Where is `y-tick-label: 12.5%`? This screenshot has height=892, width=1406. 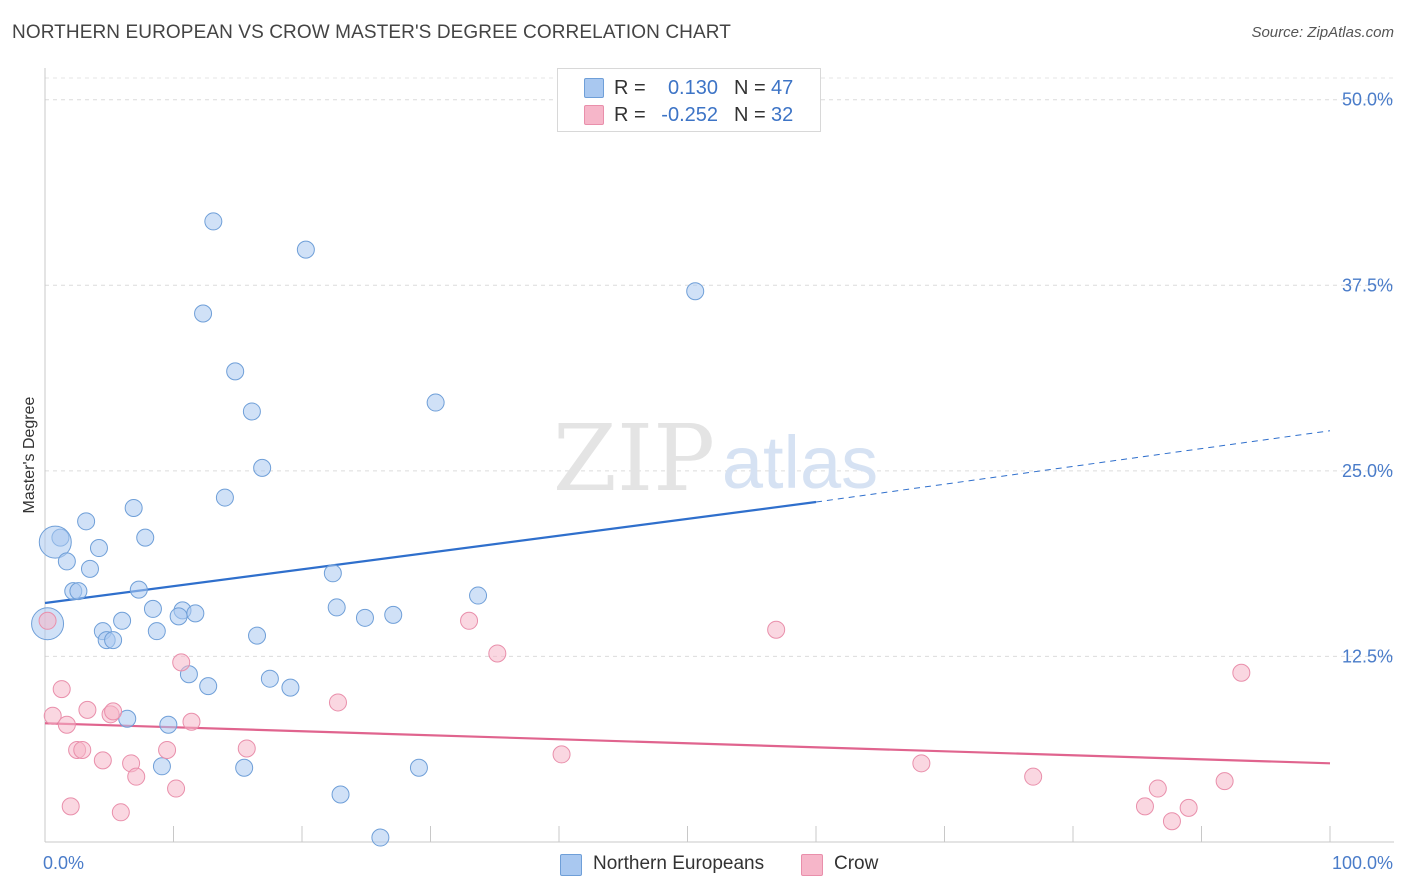 y-tick-label: 12.5% is located at coordinates (1367, 656).